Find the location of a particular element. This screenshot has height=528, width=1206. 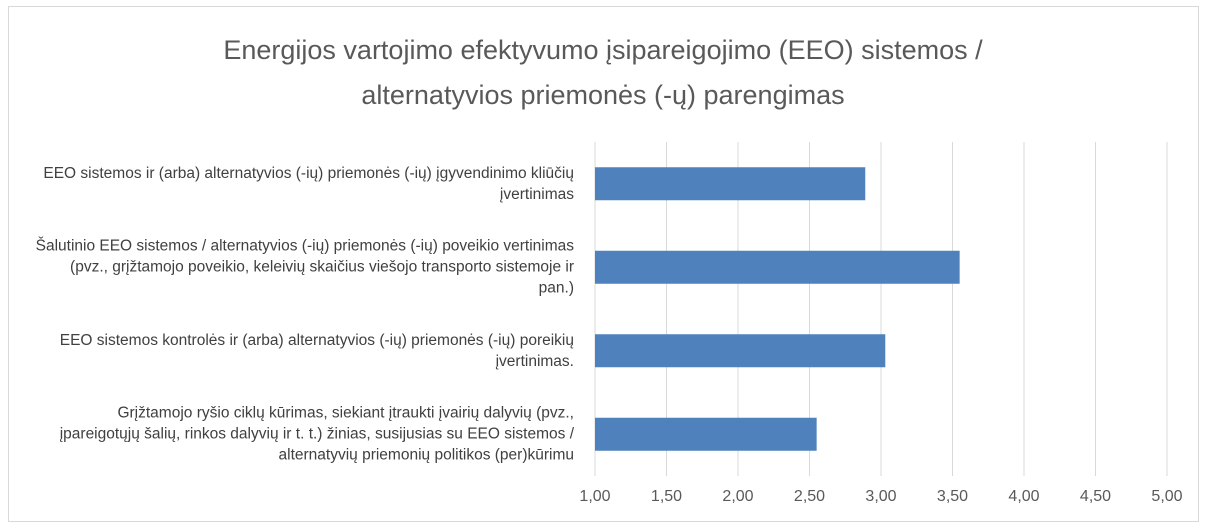

x-tick-label: 1,00 is located at coordinates (594, 496).